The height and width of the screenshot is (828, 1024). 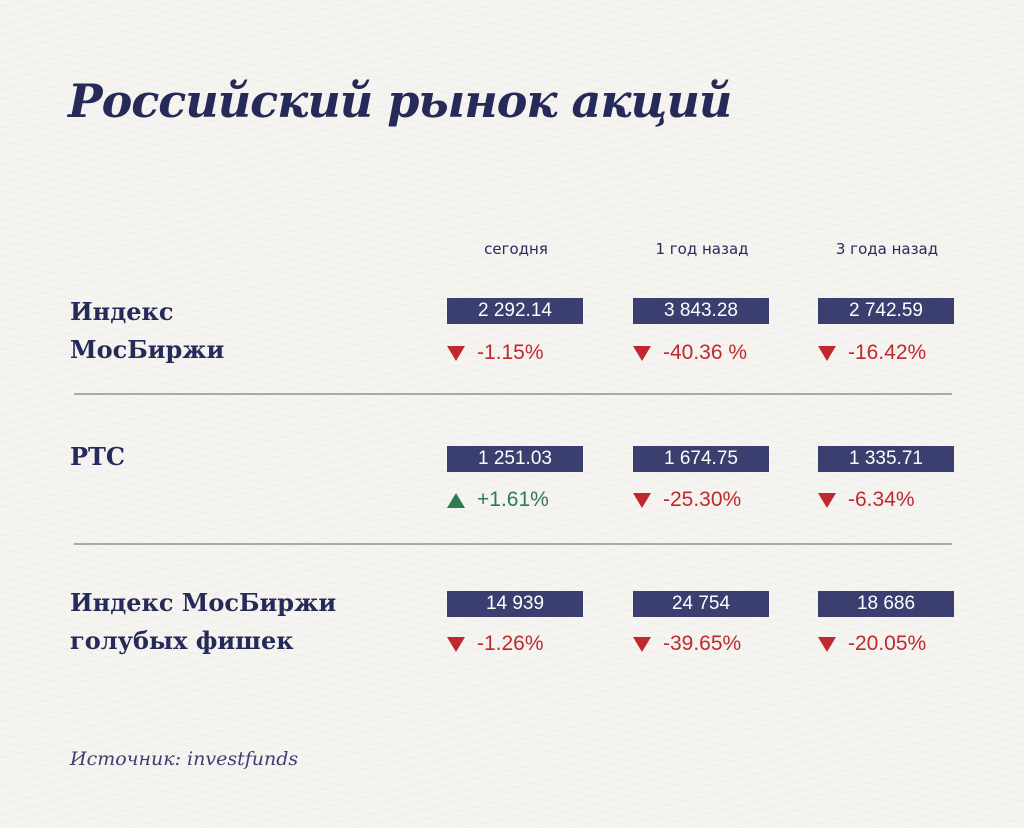 I want to click on value-box: 1 674.75, so click(x=701, y=459).